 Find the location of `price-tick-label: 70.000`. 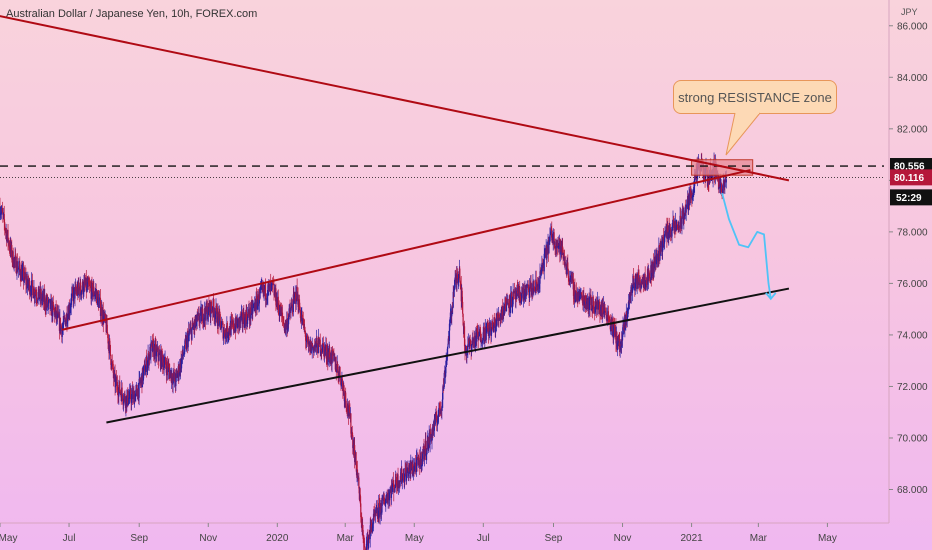

price-tick-label: 70.000 is located at coordinates (912, 438).